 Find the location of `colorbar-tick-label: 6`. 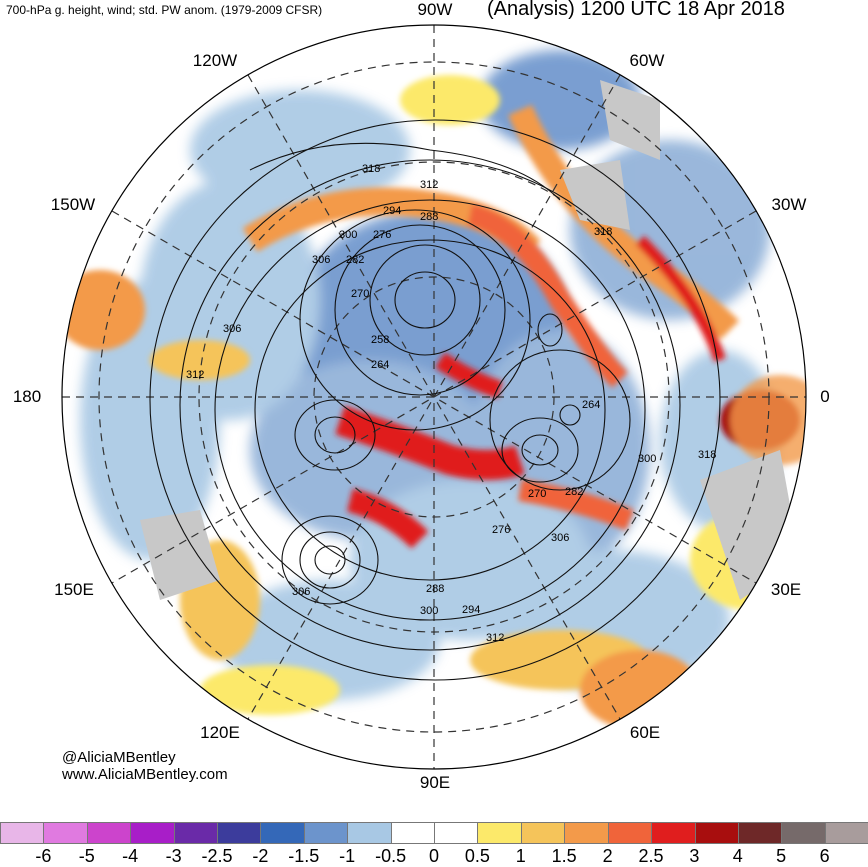

colorbar-tick-label: 6 is located at coordinates (824, 856).